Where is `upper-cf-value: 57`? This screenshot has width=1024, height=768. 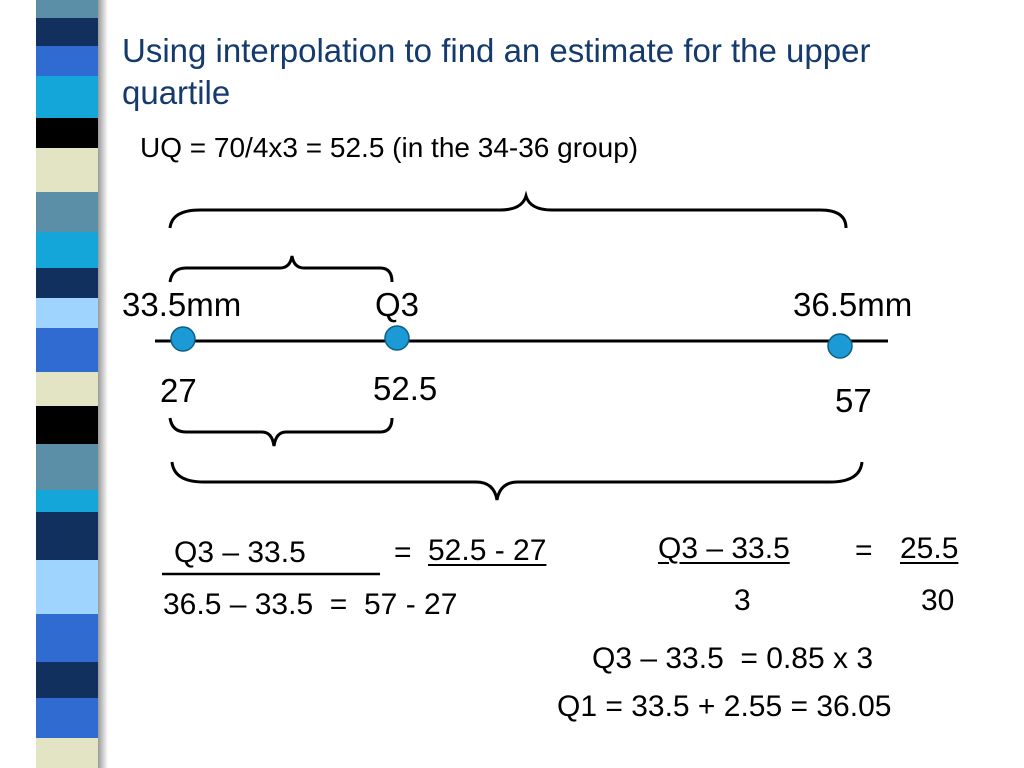
upper-cf-value: 57 is located at coordinates (853, 400).